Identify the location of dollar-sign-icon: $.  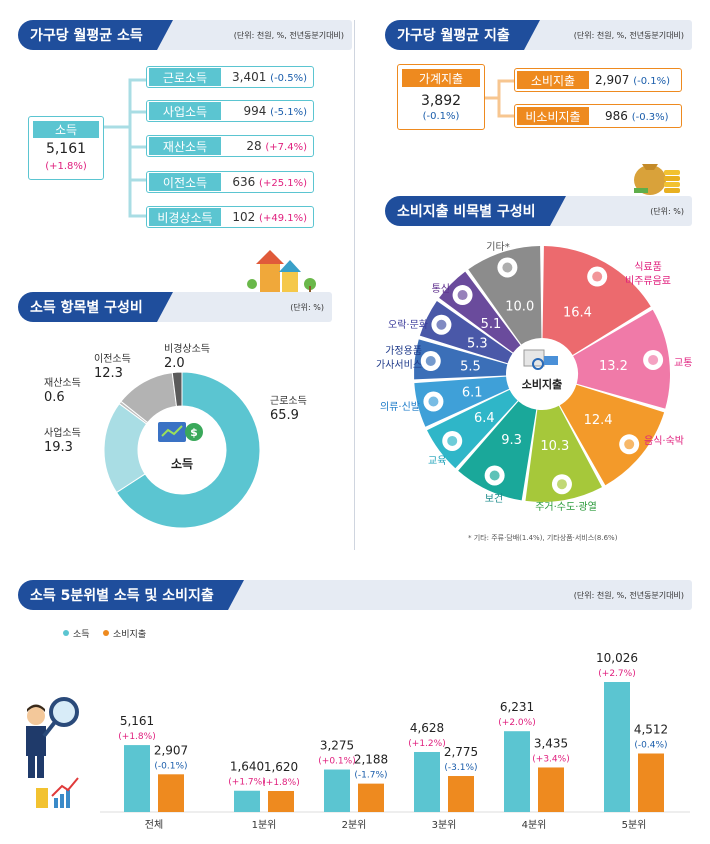
(194, 432).